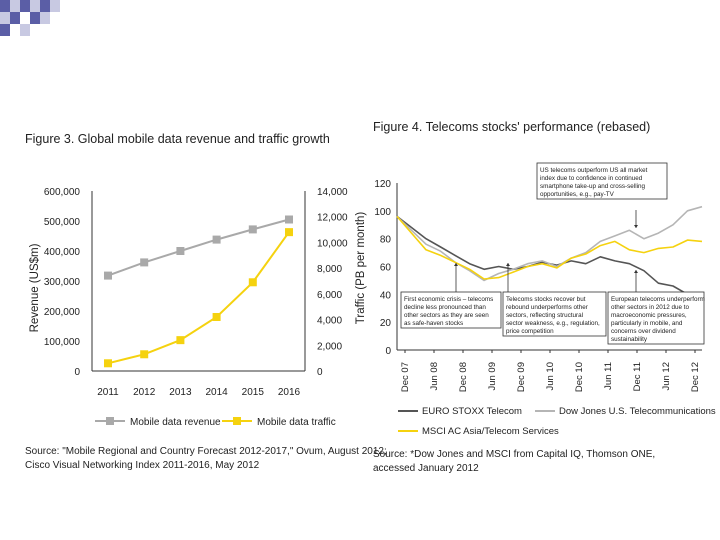  What do you see at coordinates (629, 339) in the screenshot?
I see `annotation-text-line: sustainability` at bounding box center [629, 339].